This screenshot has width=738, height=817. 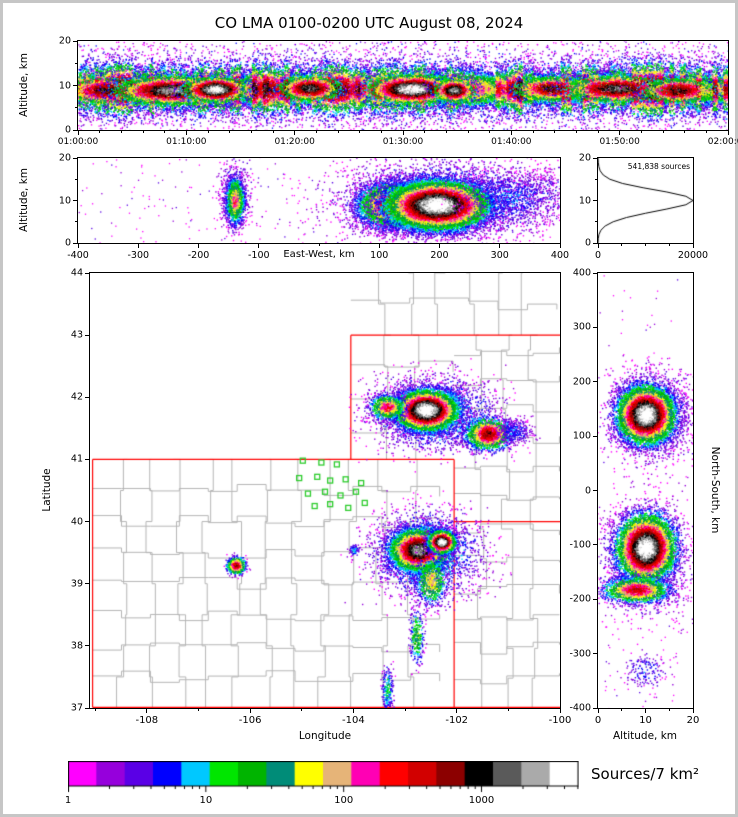 What do you see at coordinates (323, 778) in the screenshot?
I see `colorbar-canvas` at bounding box center [323, 778].